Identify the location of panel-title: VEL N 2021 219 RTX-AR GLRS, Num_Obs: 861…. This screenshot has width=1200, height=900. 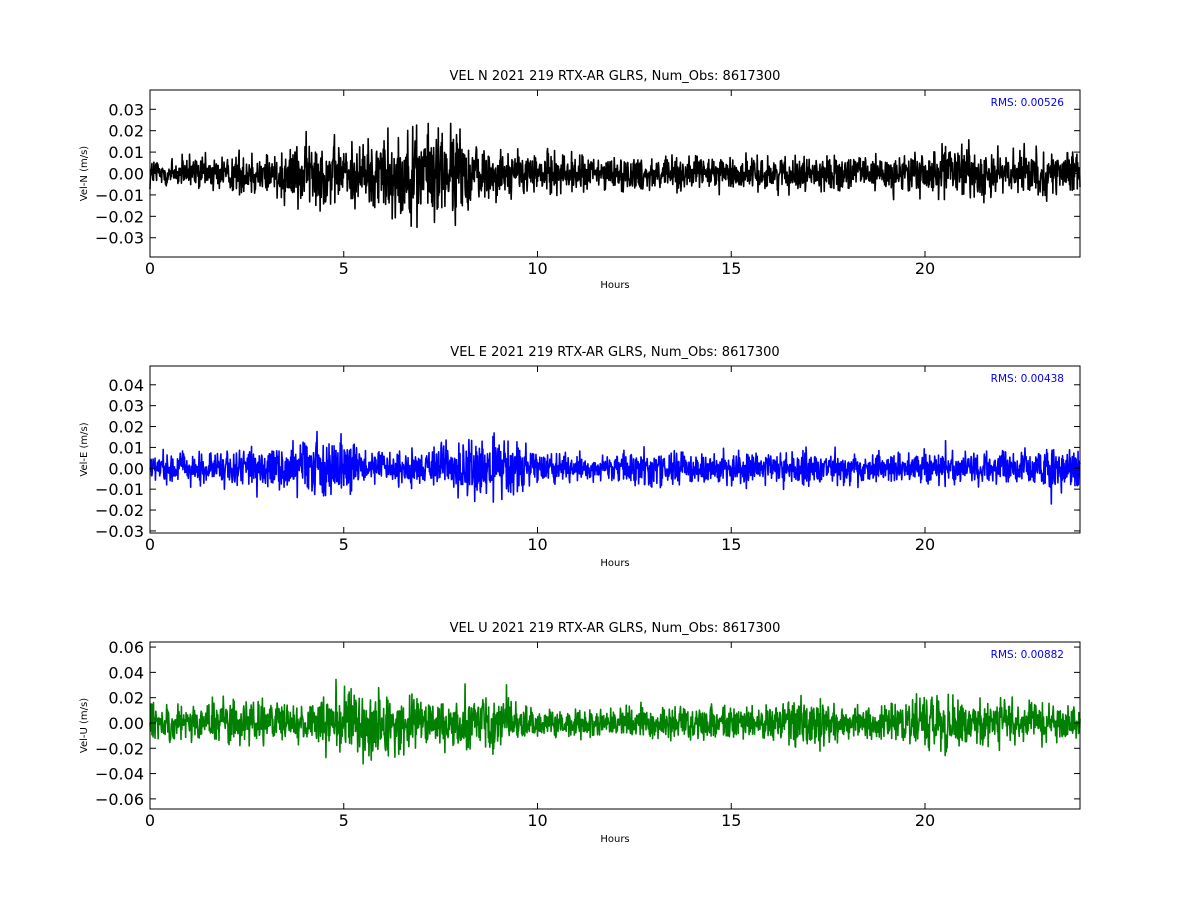
(615, 76).